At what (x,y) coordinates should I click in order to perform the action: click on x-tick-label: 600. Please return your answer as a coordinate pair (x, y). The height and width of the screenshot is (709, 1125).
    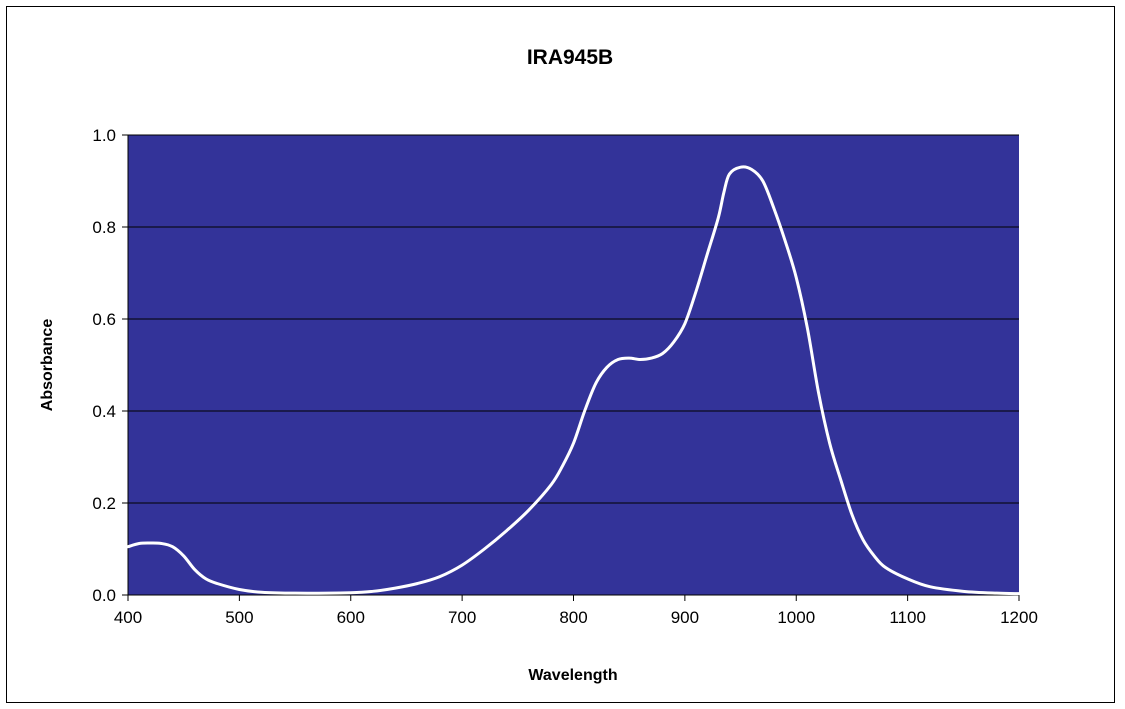
    Looking at the image, I should click on (351, 617).